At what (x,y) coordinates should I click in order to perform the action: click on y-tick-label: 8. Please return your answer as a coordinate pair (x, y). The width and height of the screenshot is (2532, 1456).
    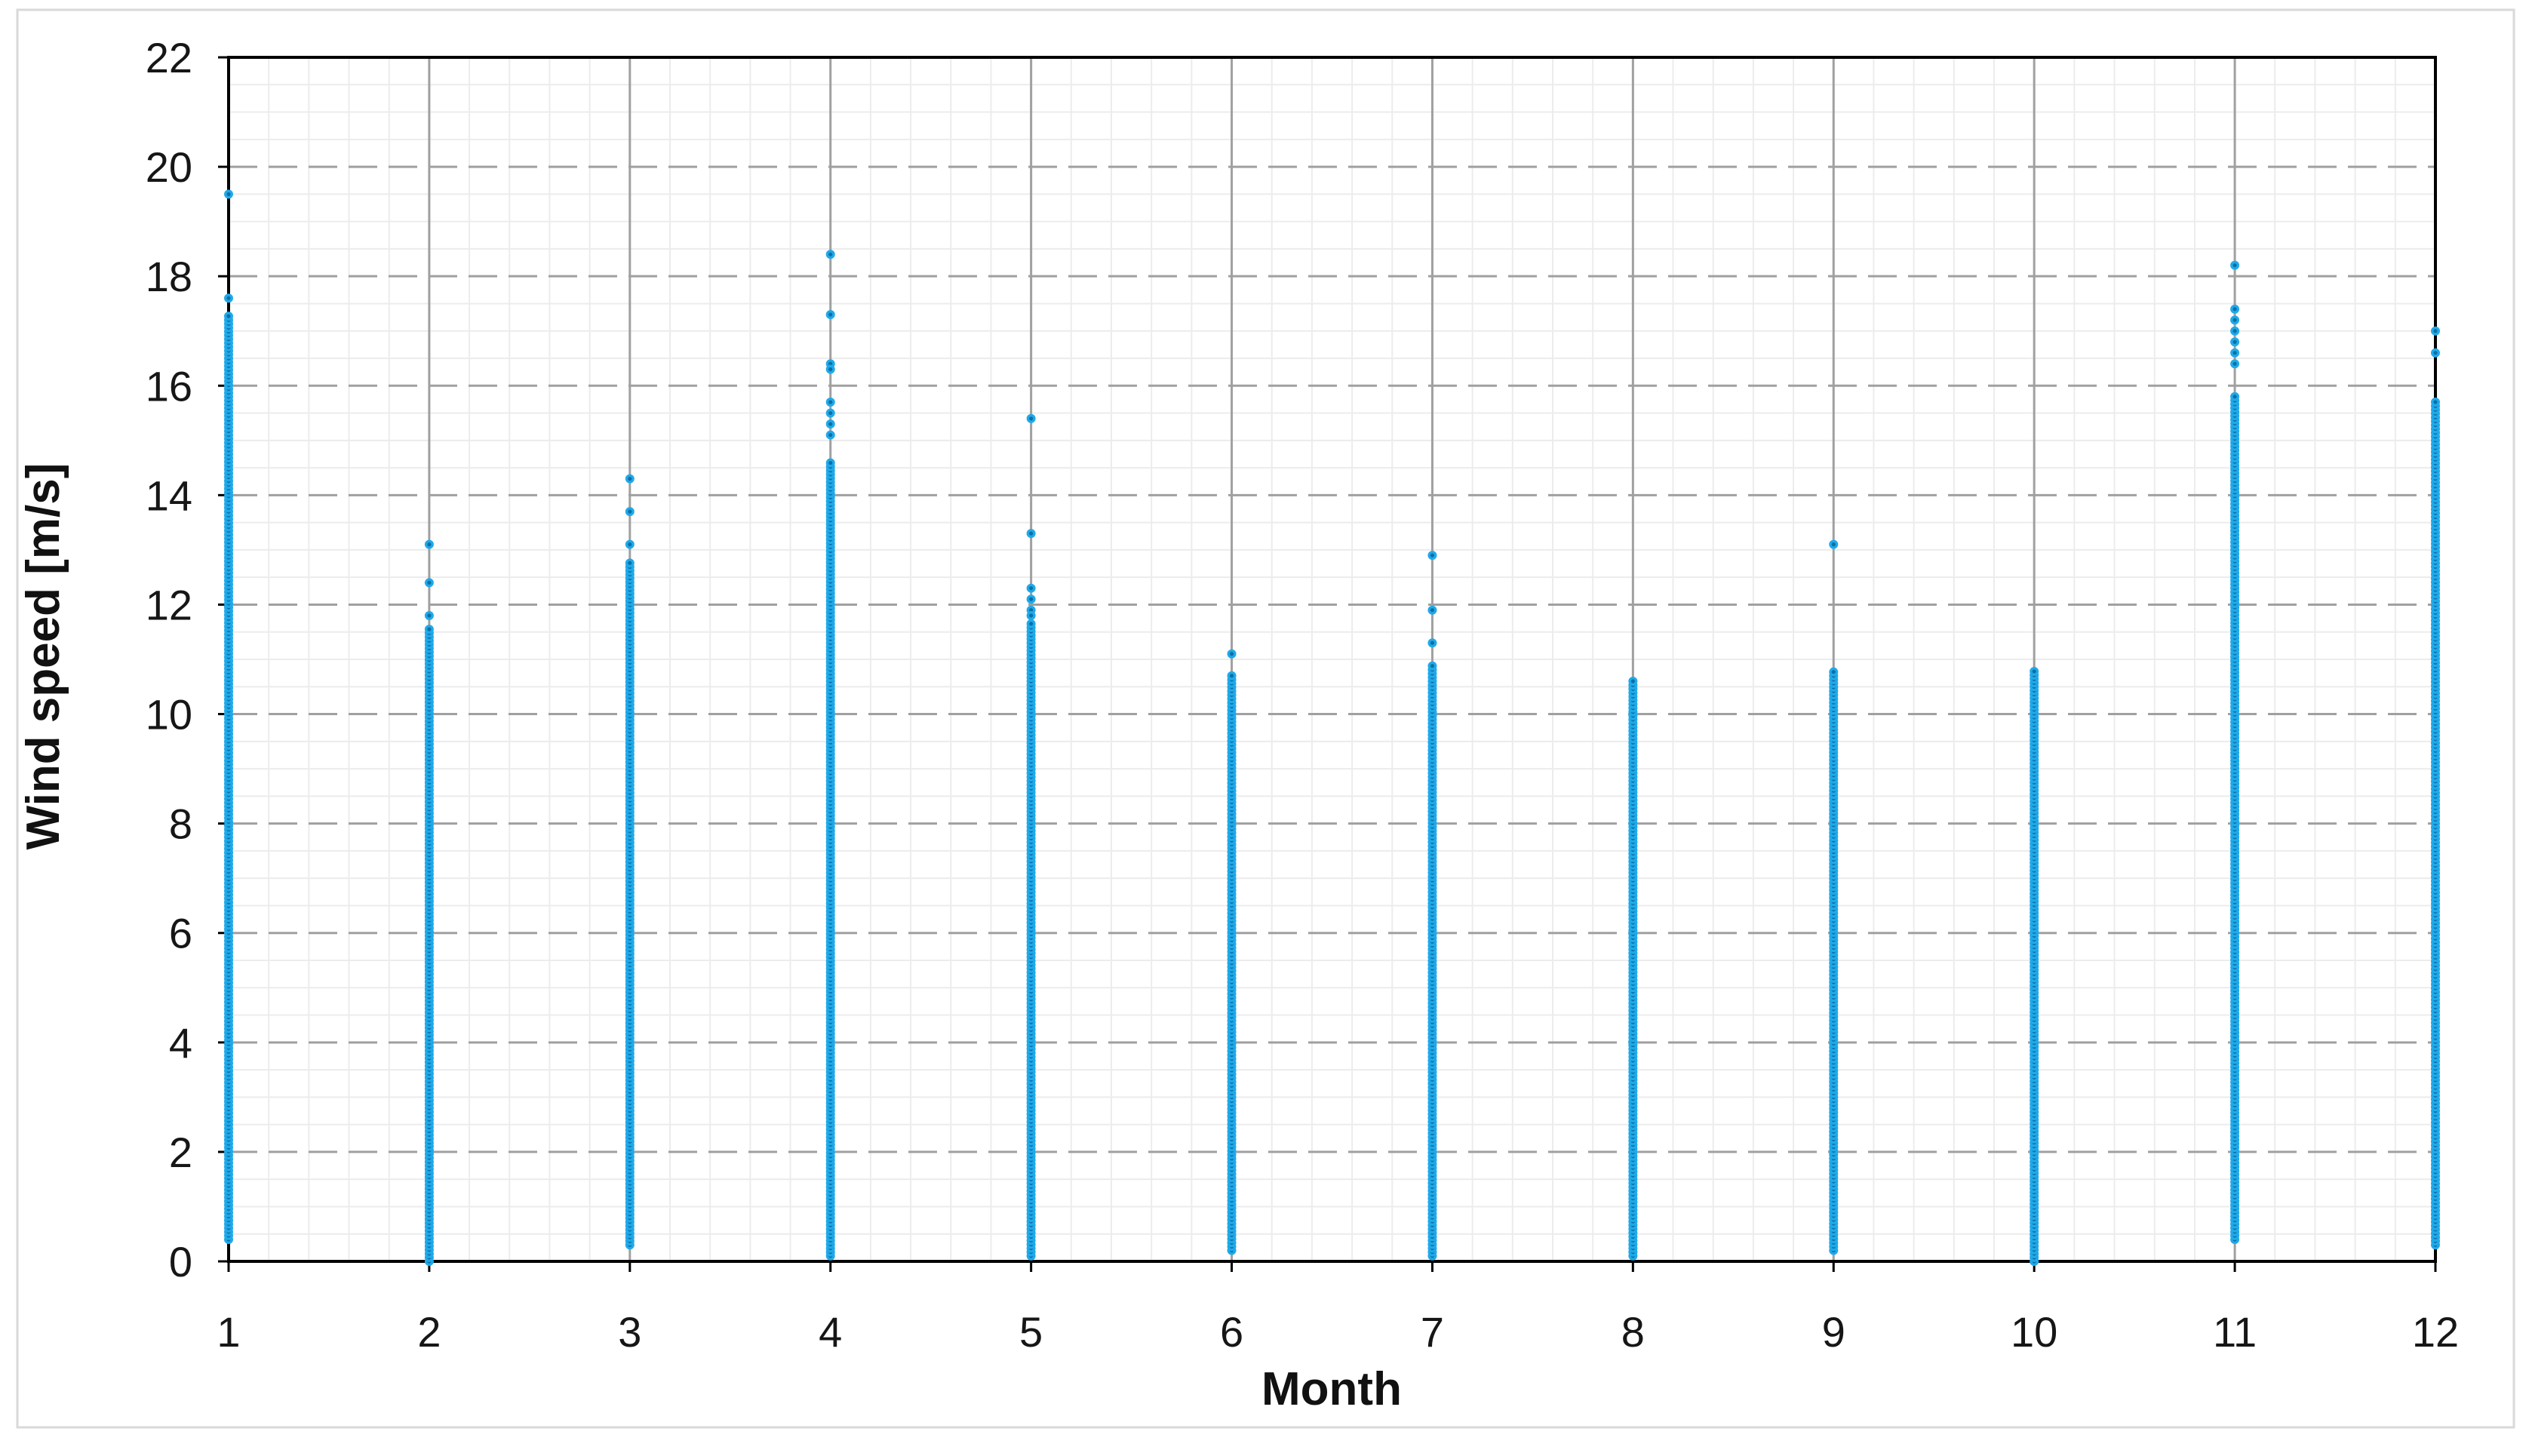
    Looking at the image, I should click on (180, 824).